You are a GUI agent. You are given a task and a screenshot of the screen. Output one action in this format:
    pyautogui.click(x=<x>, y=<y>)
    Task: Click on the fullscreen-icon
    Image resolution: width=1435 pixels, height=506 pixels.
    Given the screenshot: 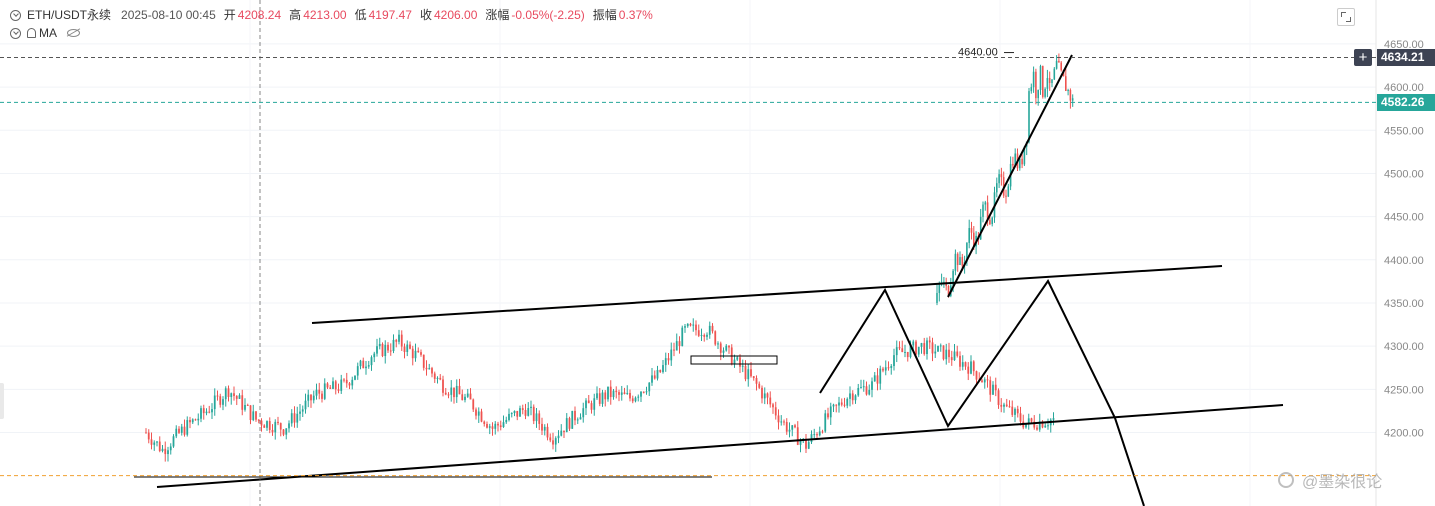 What is the action you would take?
    pyautogui.click(x=1346, y=17)
    